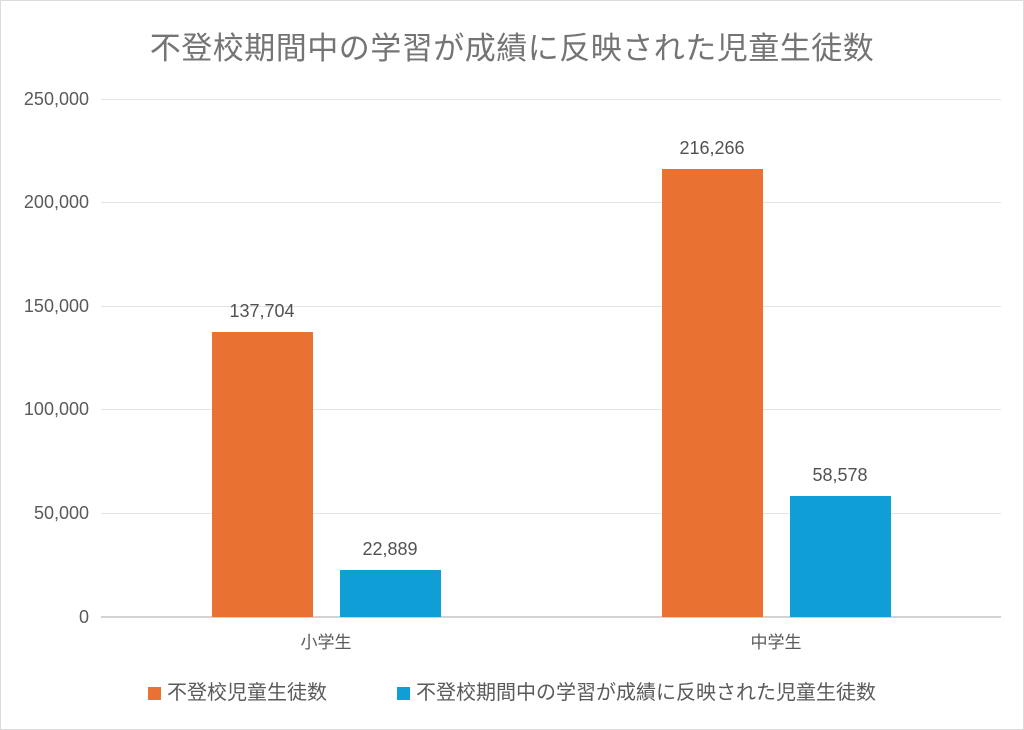 The width and height of the screenshot is (1024, 730). I want to click on legend-item: 不登校期間中の学習が成績に反映された児童生徒数, so click(636, 693).